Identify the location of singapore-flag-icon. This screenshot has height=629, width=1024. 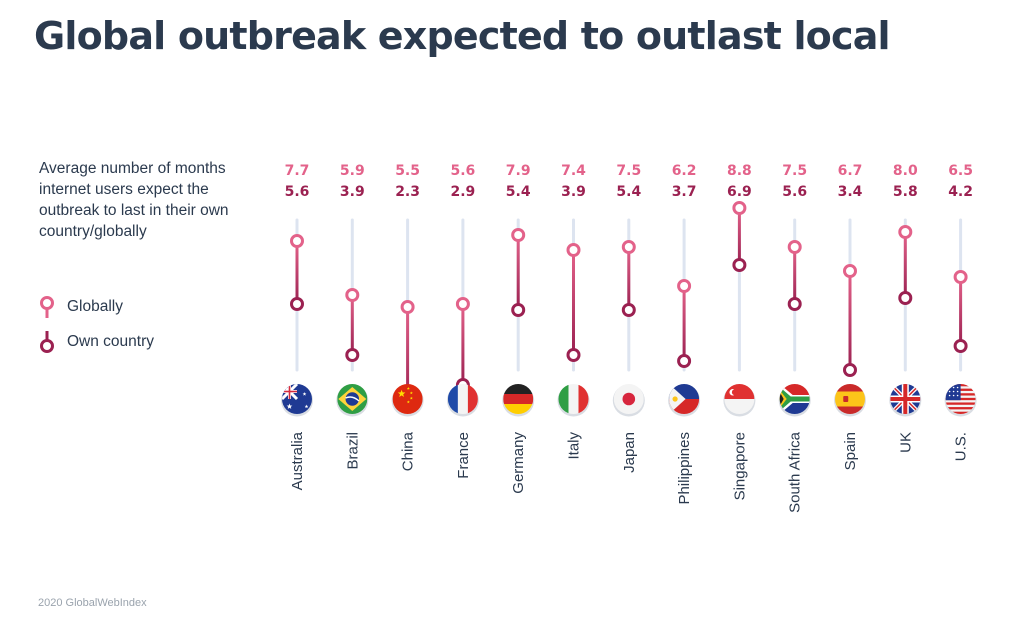
(739, 399).